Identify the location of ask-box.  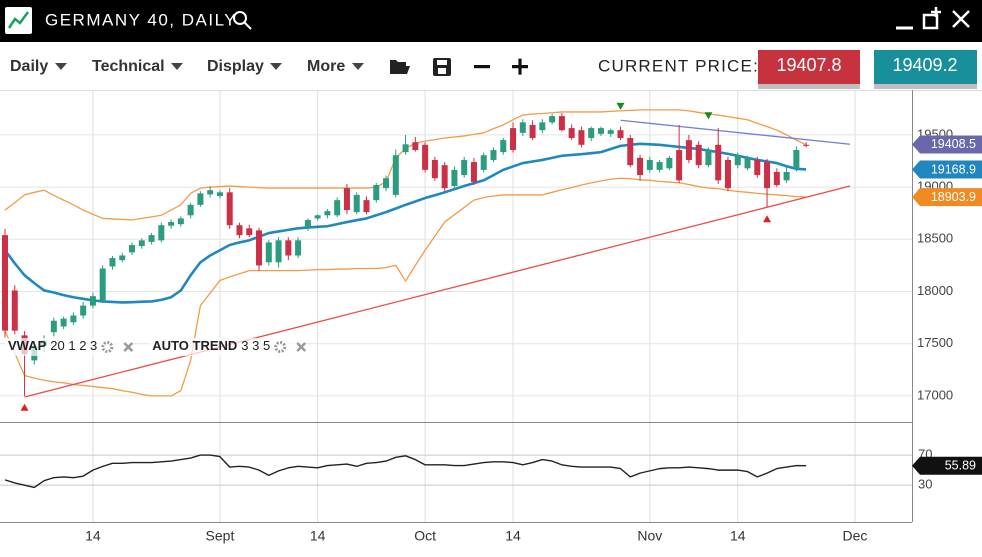
(925, 67).